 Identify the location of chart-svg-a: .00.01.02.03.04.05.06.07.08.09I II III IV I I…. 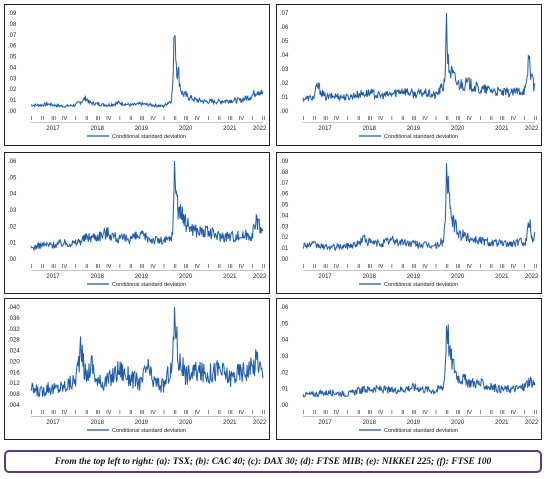
(138, 76).